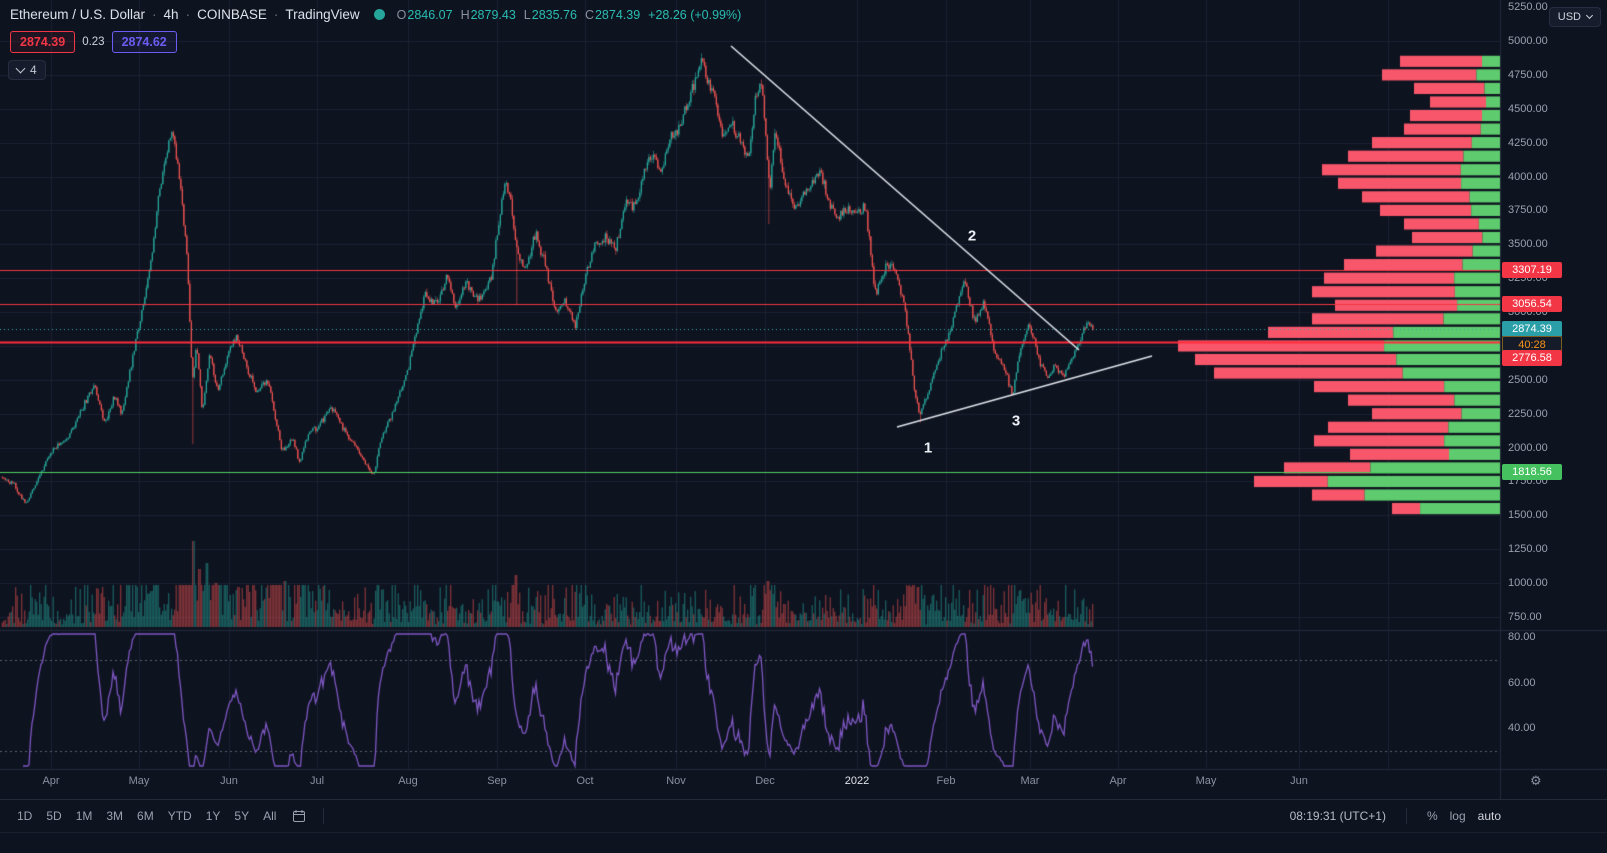  Describe the element at coordinates (322, 14) in the screenshot. I see `brand-label: TradingView` at that location.